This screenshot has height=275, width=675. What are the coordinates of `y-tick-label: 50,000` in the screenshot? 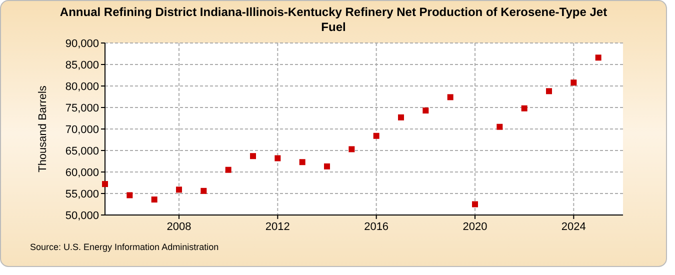 It's located at (82, 216).